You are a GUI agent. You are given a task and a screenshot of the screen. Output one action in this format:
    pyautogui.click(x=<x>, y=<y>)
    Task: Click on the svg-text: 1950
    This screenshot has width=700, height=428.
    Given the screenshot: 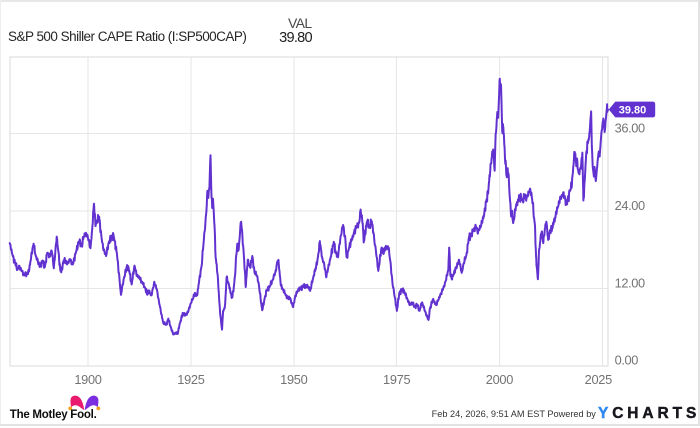 What is the action you would take?
    pyautogui.click(x=293, y=379)
    